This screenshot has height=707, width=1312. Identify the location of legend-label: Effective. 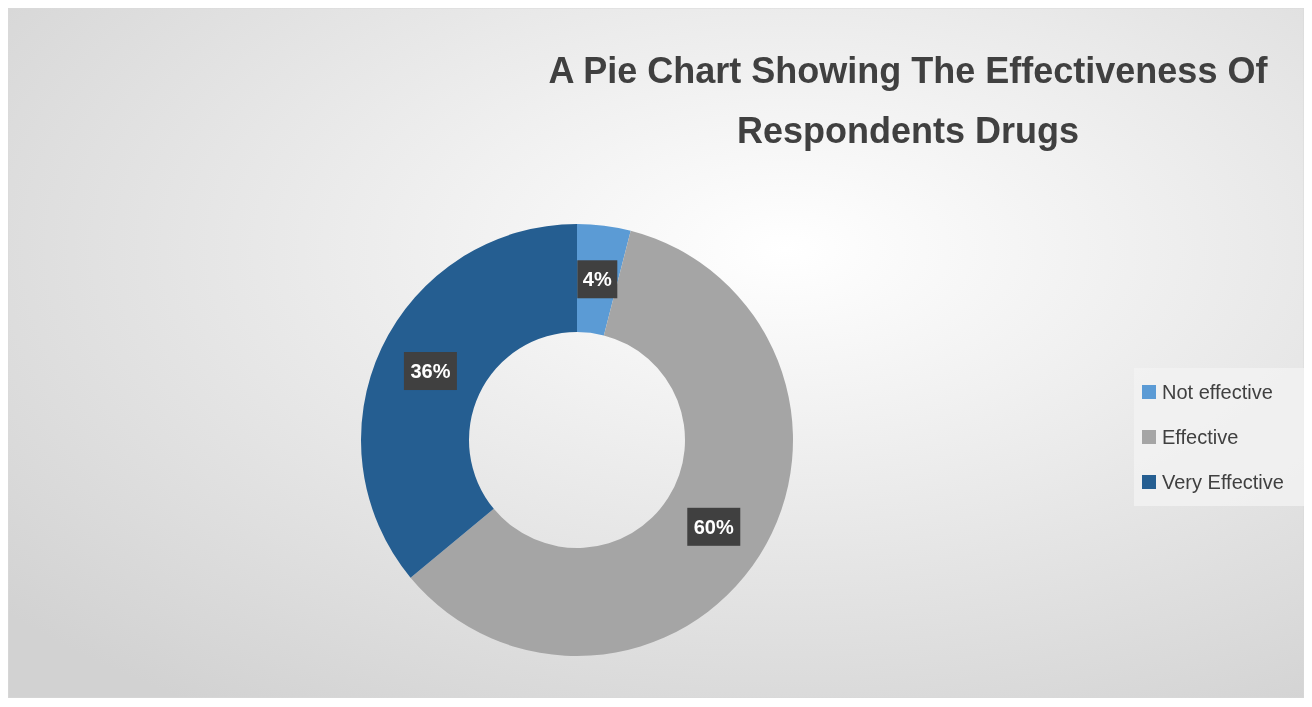
(1200, 437).